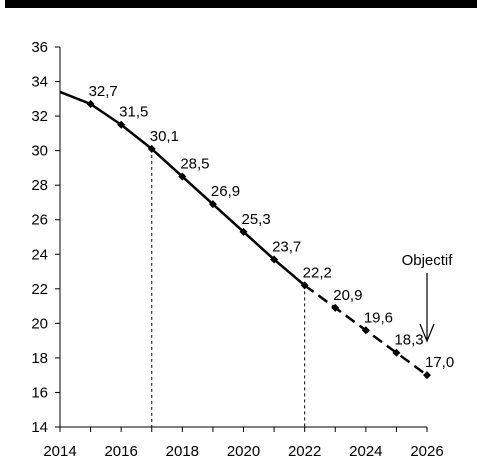 The height and width of the screenshot is (476, 477). What do you see at coordinates (225, 191) in the screenshot?
I see `data-label: 26,9` at bounding box center [225, 191].